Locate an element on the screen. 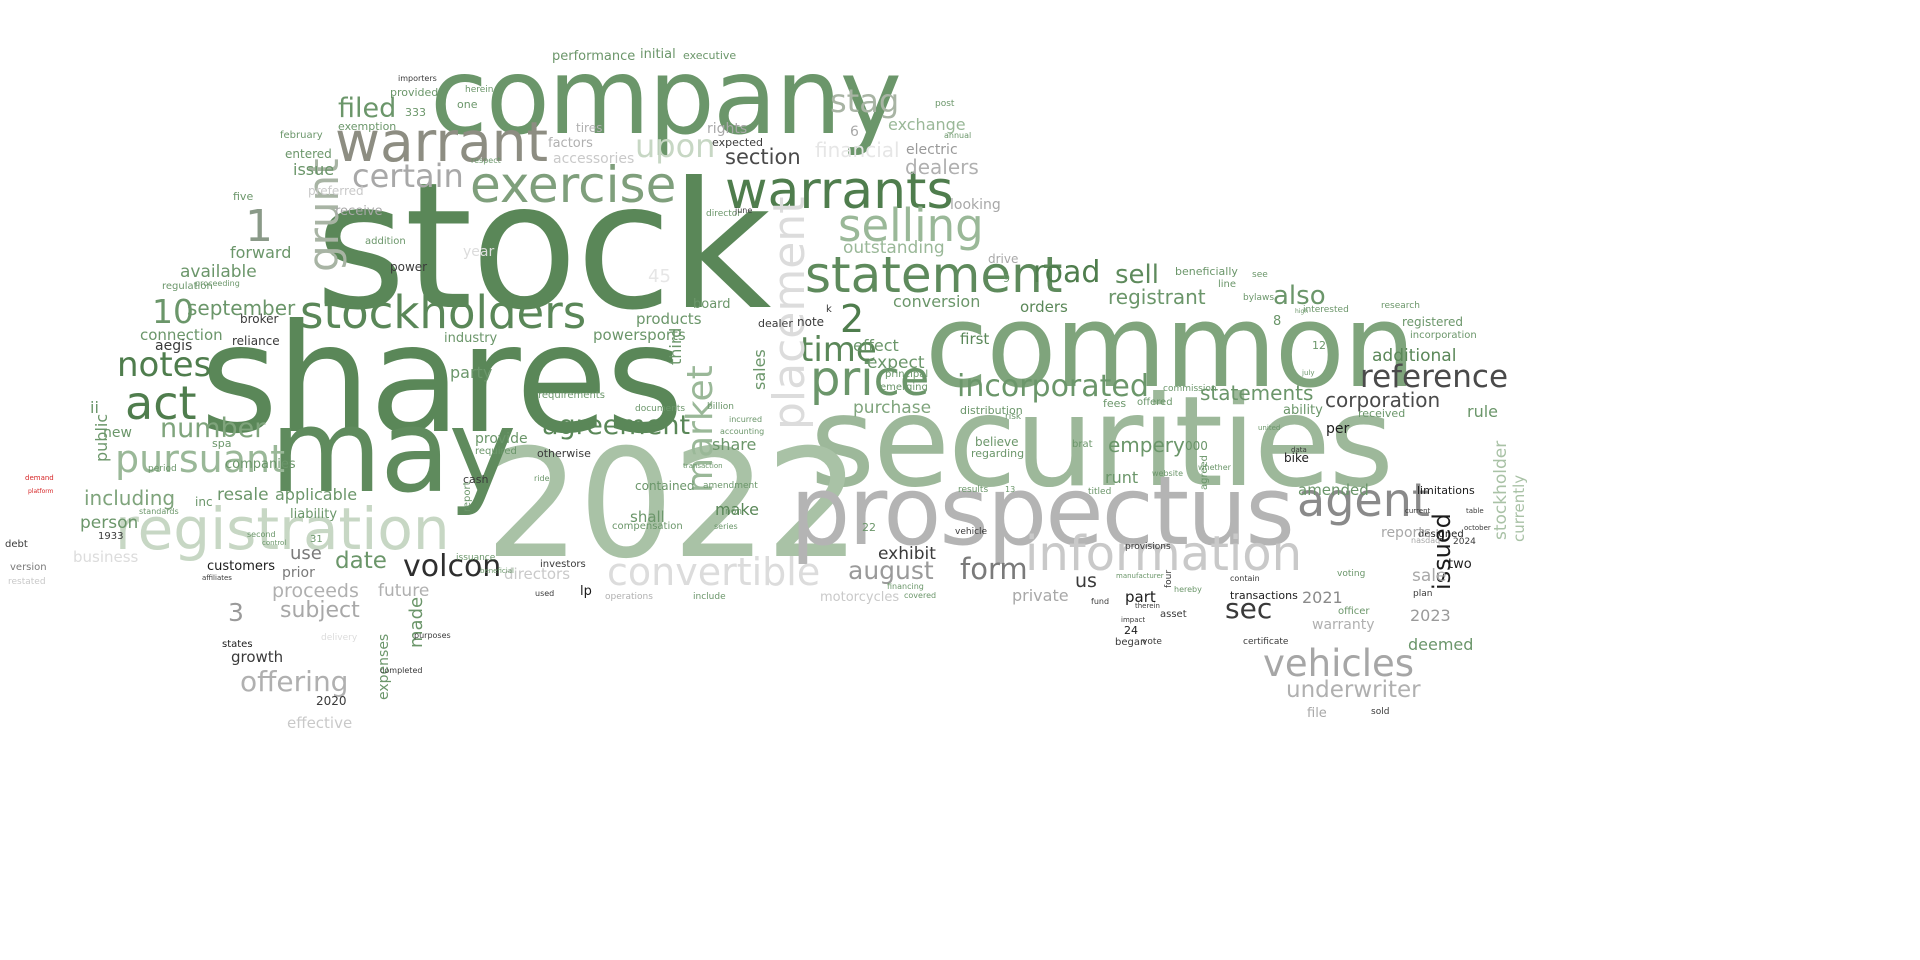 The width and height of the screenshot is (1920, 960). word-applicable: applicable is located at coordinates (316, 494).